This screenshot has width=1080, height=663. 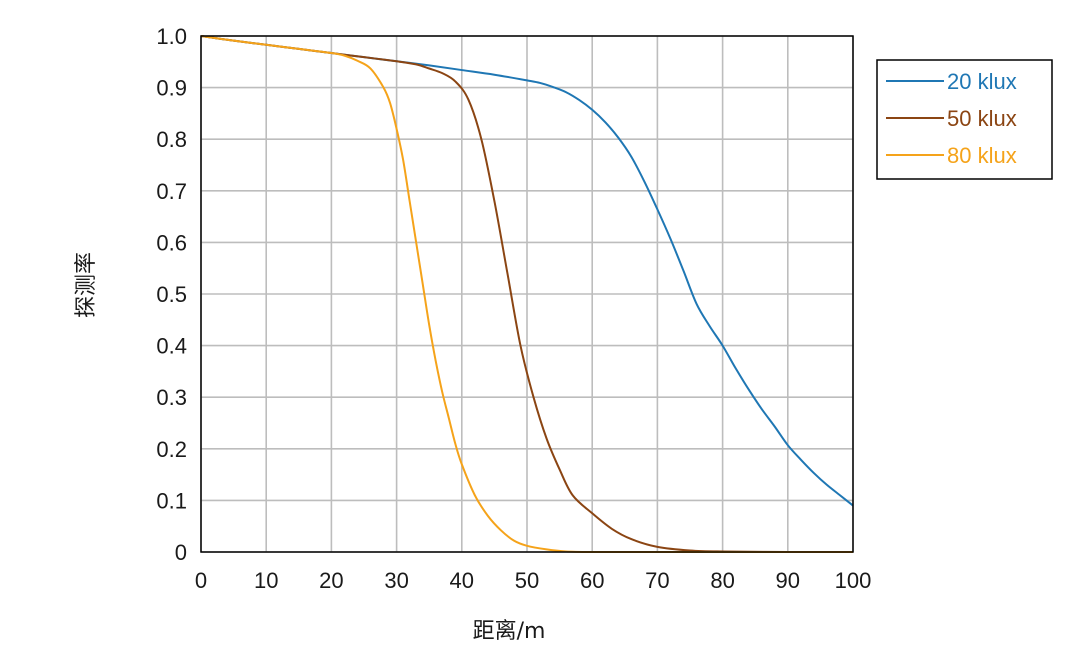 I want to click on x-tick-label: 100, so click(x=853, y=580).